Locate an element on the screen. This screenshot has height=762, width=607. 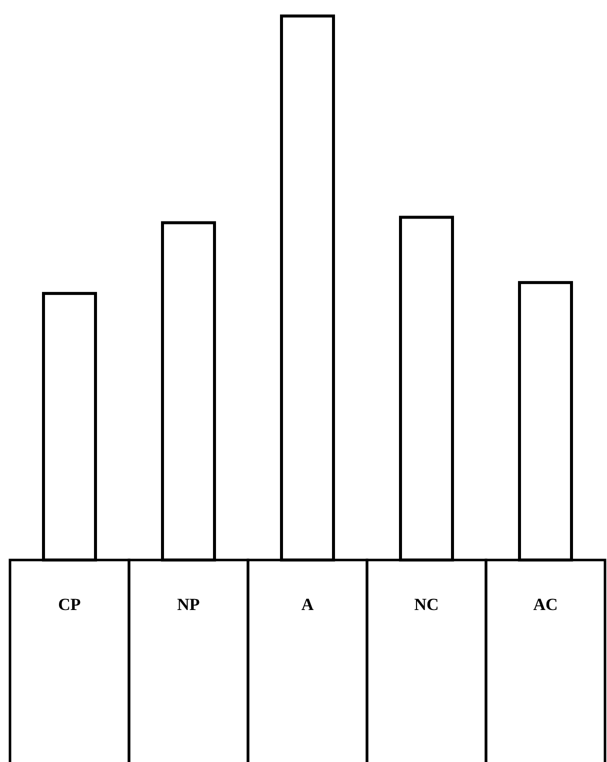
x-tick-label: AC is located at coordinates (545, 604).